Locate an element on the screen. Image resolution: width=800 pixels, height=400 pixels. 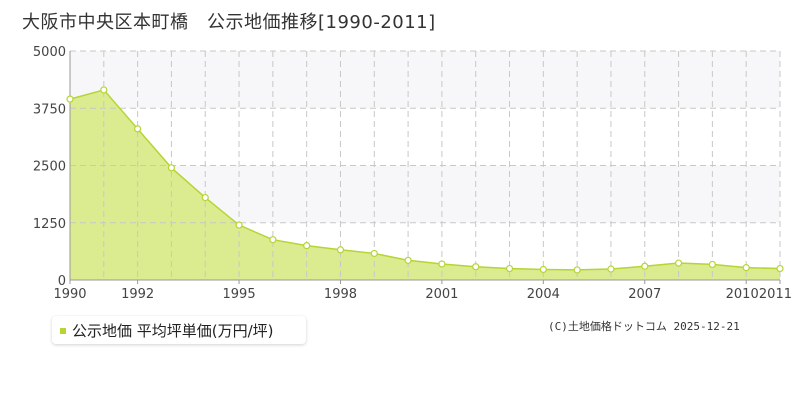
x-tick-label: 2007 is located at coordinates (644, 294).